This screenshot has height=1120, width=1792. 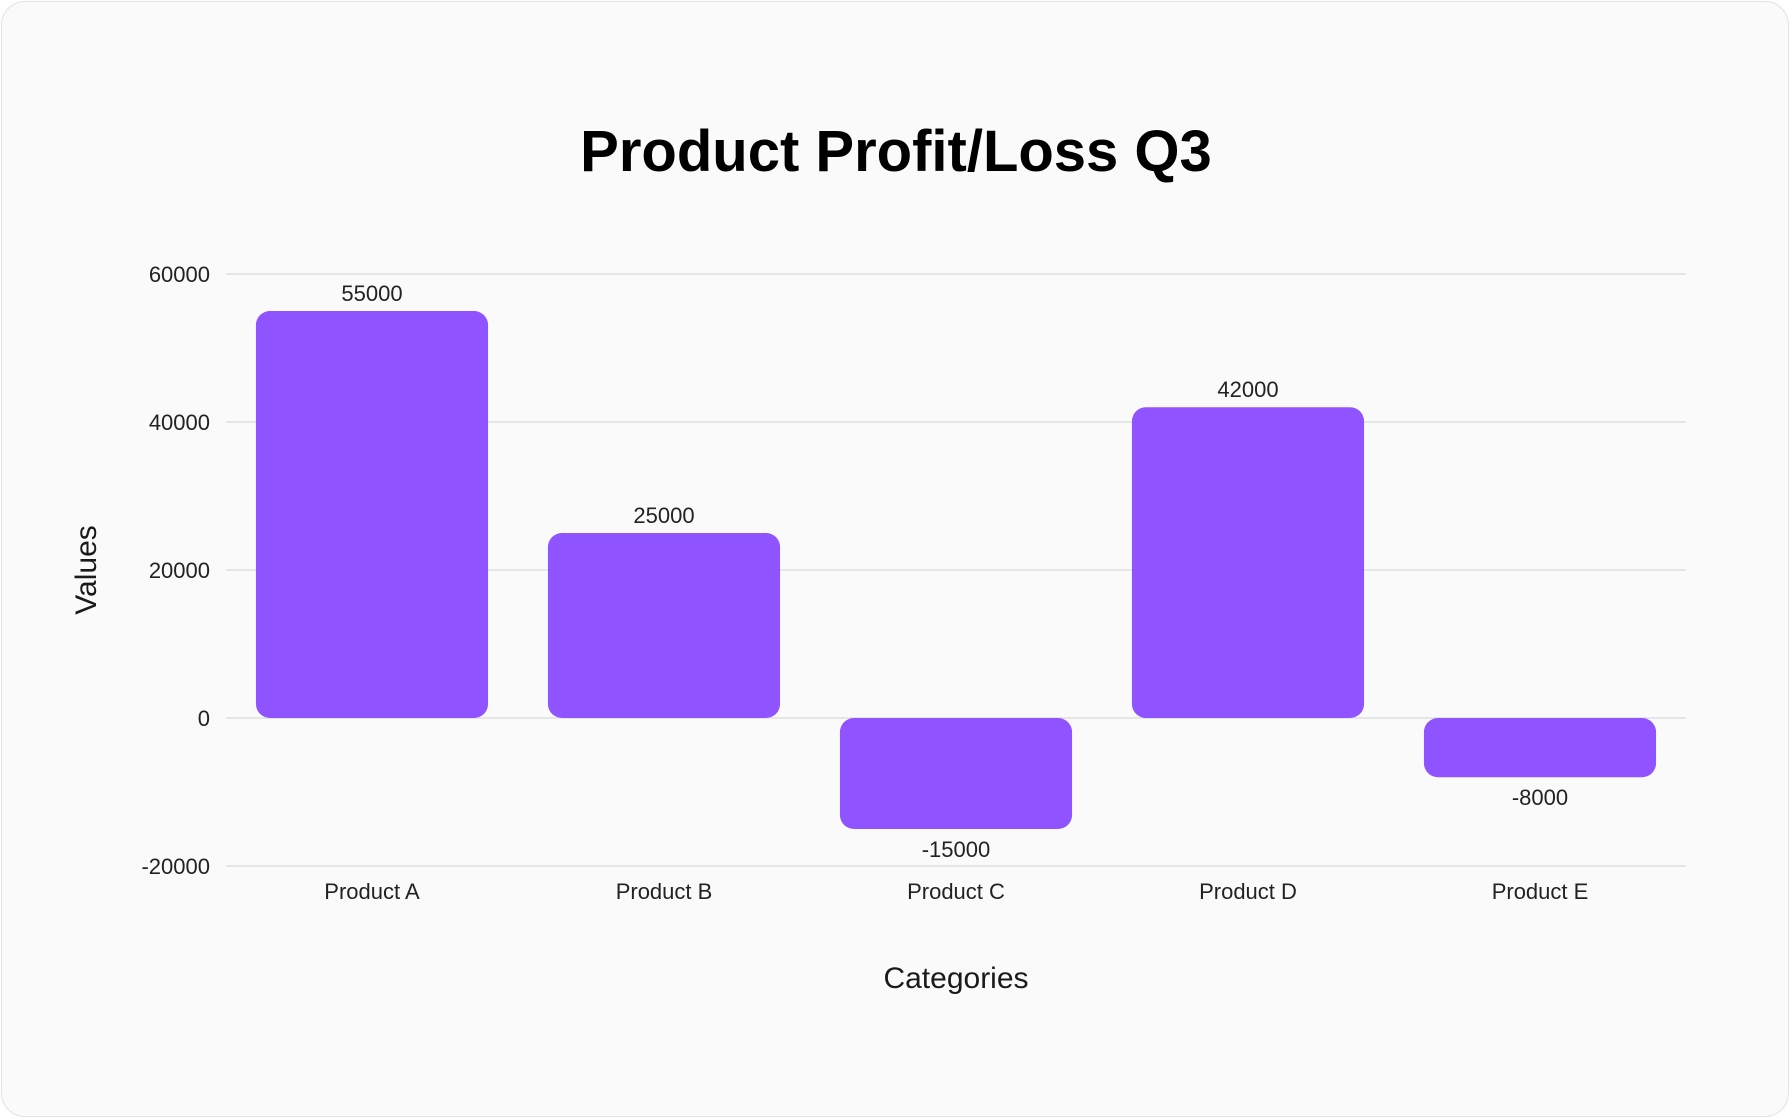 What do you see at coordinates (956, 849) in the screenshot?
I see `data-label: -15000` at bounding box center [956, 849].